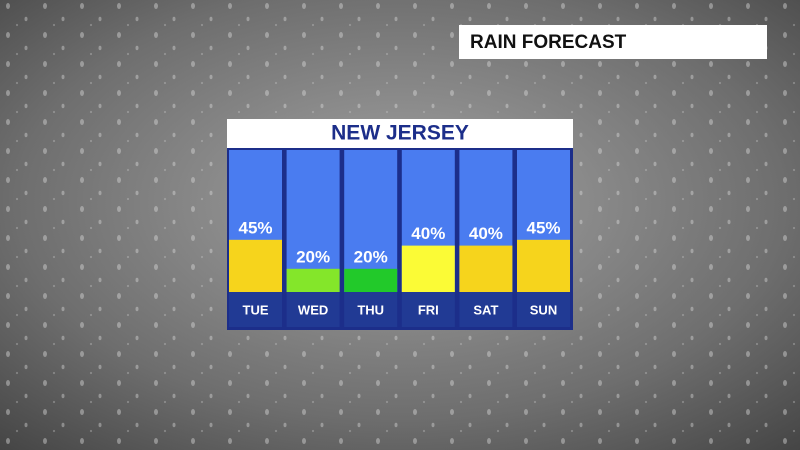  I want to click on x-tick-label: THU, so click(370, 309).